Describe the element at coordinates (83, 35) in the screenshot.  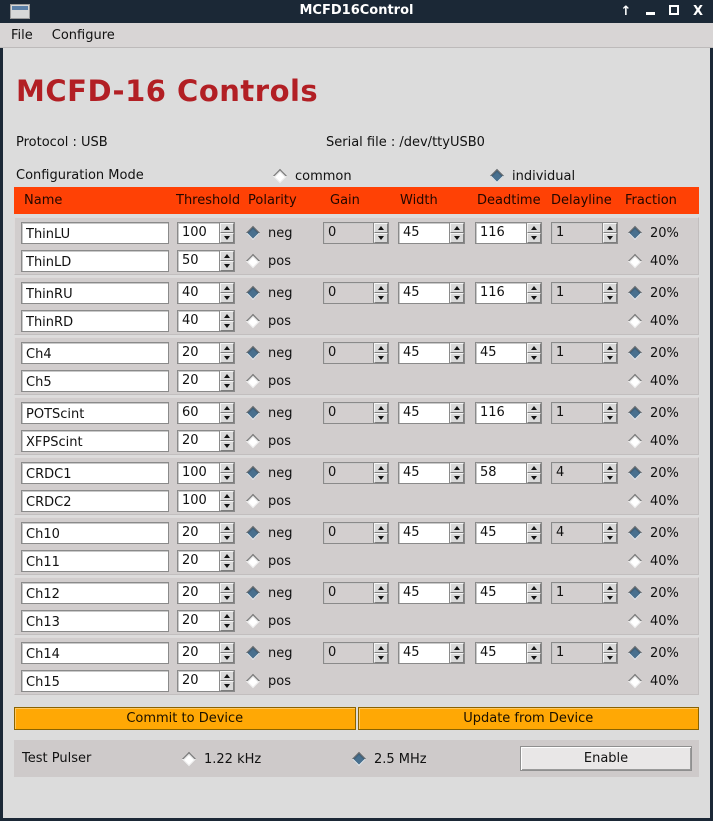
I see `menu-configure: Configure` at that location.